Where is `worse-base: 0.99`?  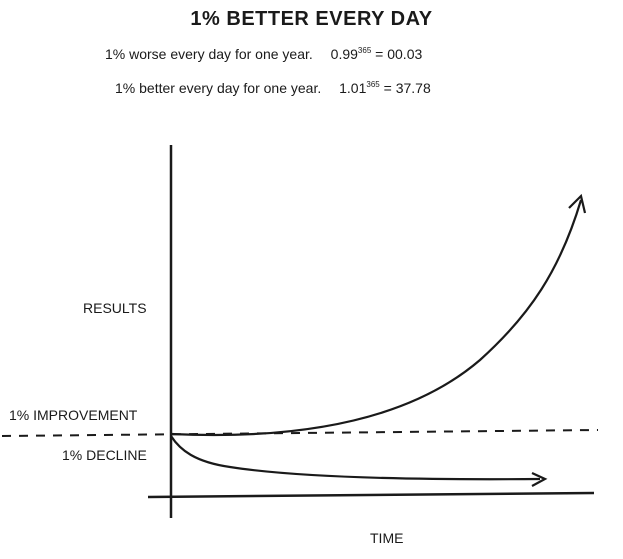 worse-base: 0.99 is located at coordinates (344, 54).